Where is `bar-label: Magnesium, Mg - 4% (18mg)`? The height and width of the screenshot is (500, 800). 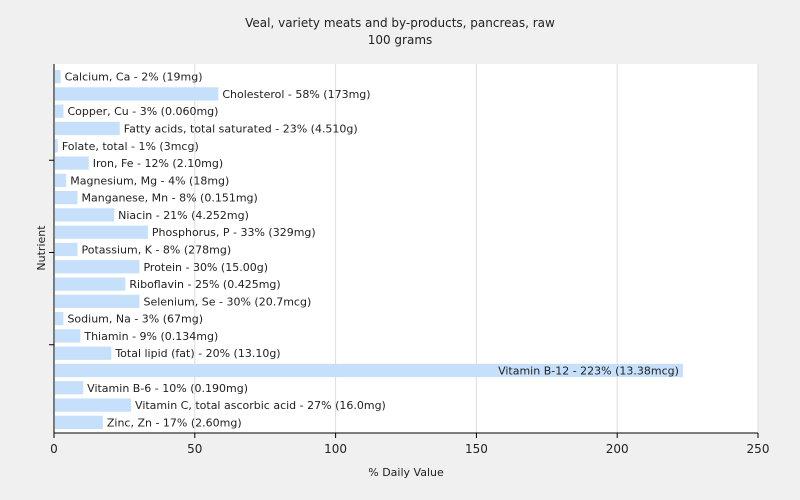 bar-label: Magnesium, Mg - 4% (18mg) is located at coordinates (149, 180).